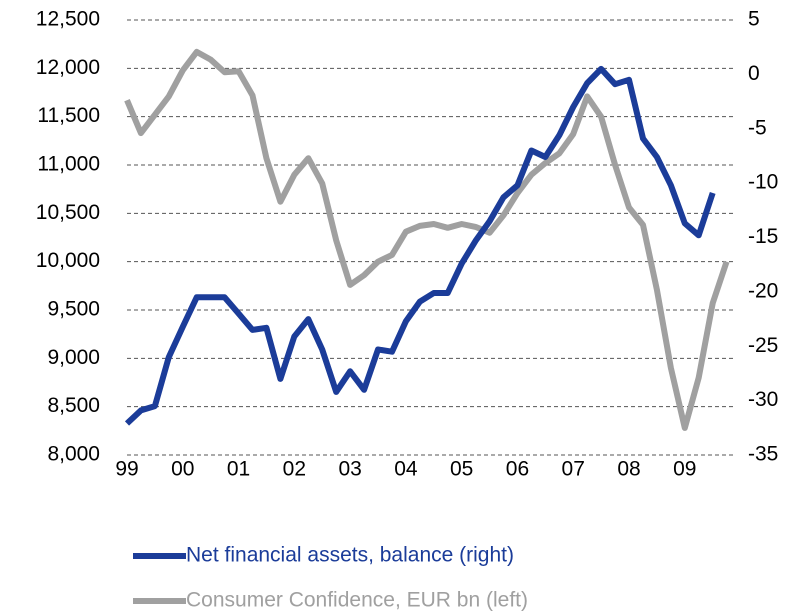  What do you see at coordinates (763, 182) in the screenshot?
I see `y2-tick-label: -10` at bounding box center [763, 182].